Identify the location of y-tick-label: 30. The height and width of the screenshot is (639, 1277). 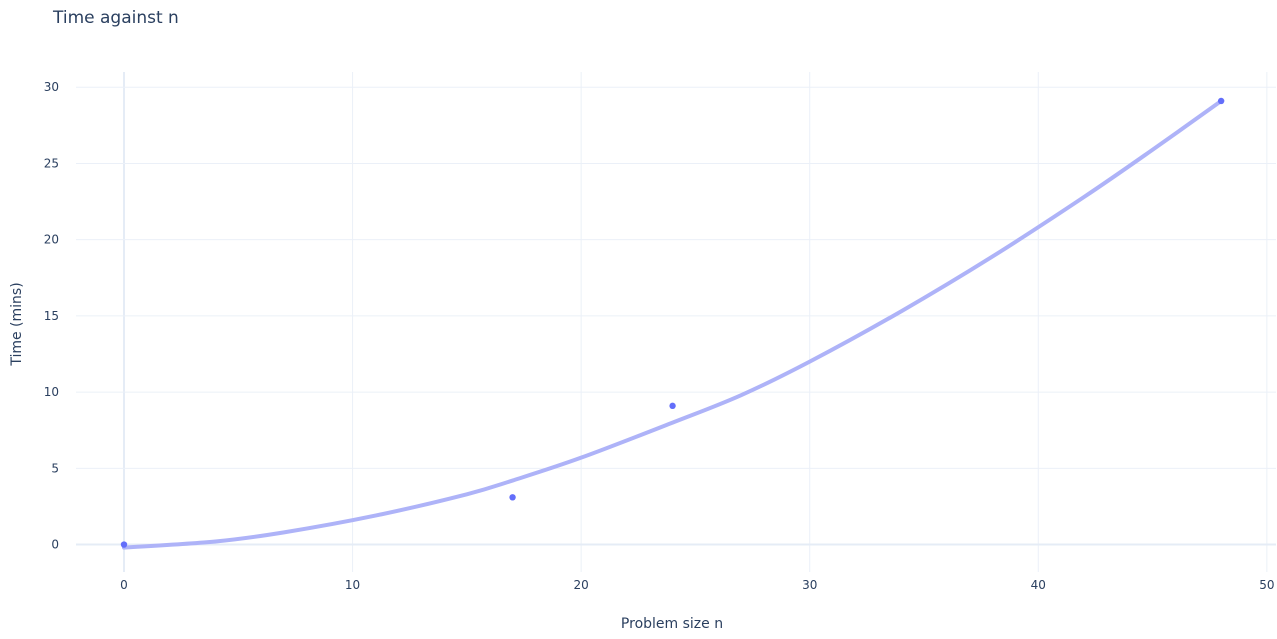
(51, 87).